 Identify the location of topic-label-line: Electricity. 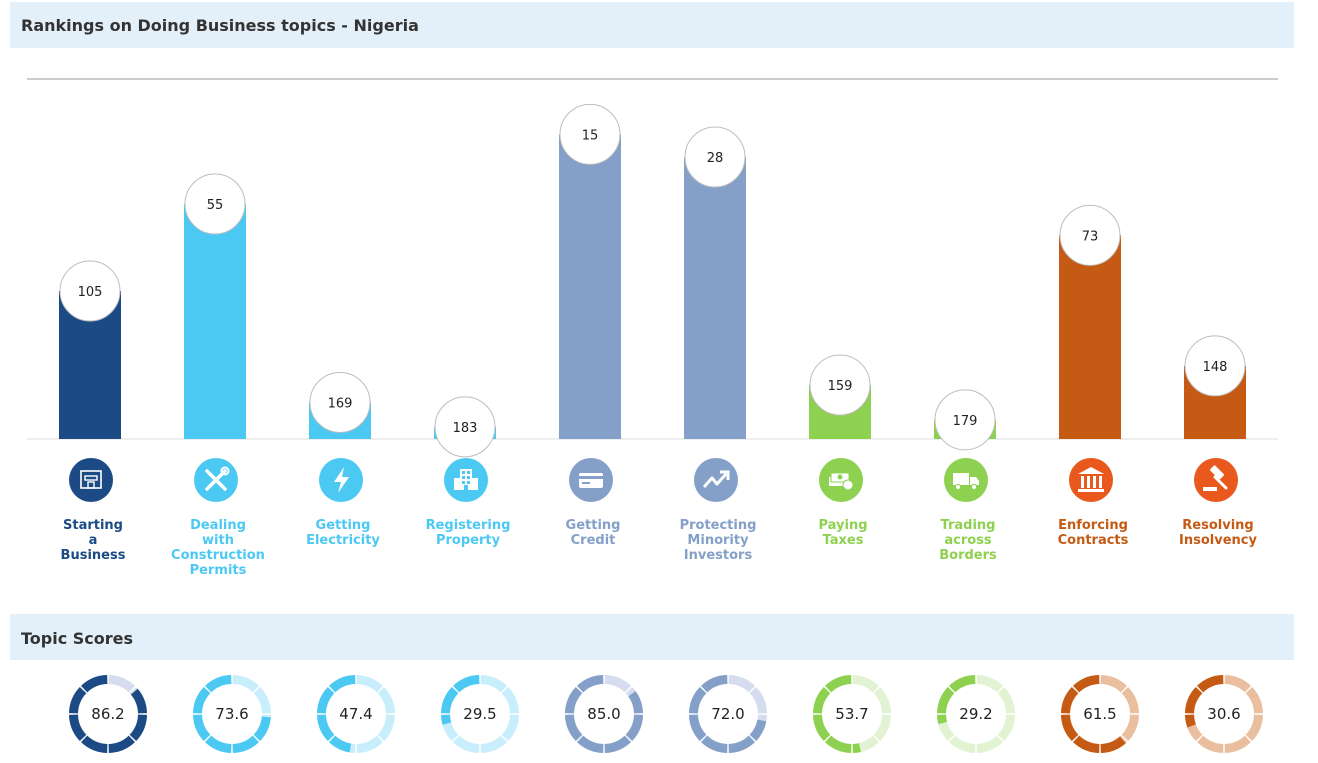
(343, 540).